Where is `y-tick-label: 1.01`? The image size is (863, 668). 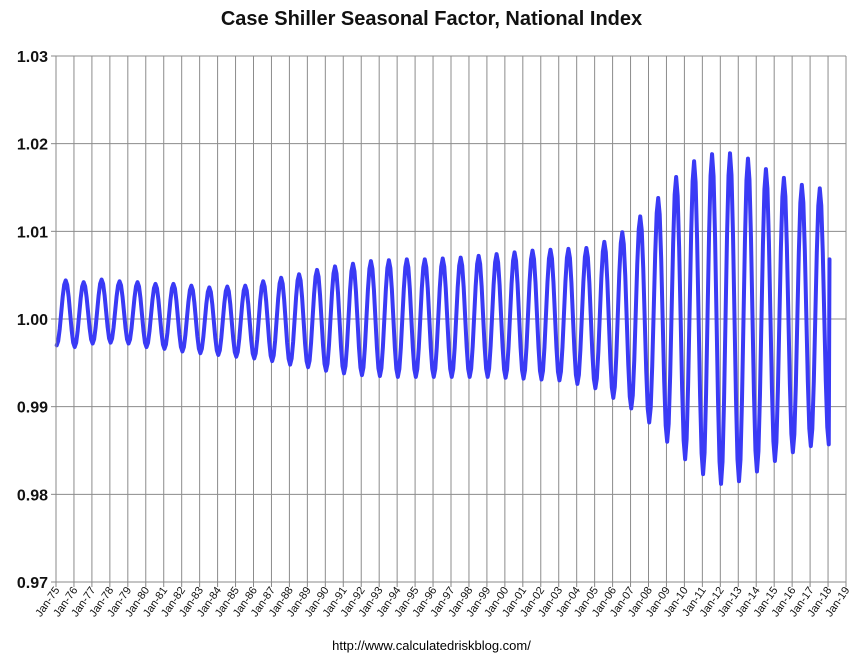 y-tick-label: 1.01 is located at coordinates (32, 232).